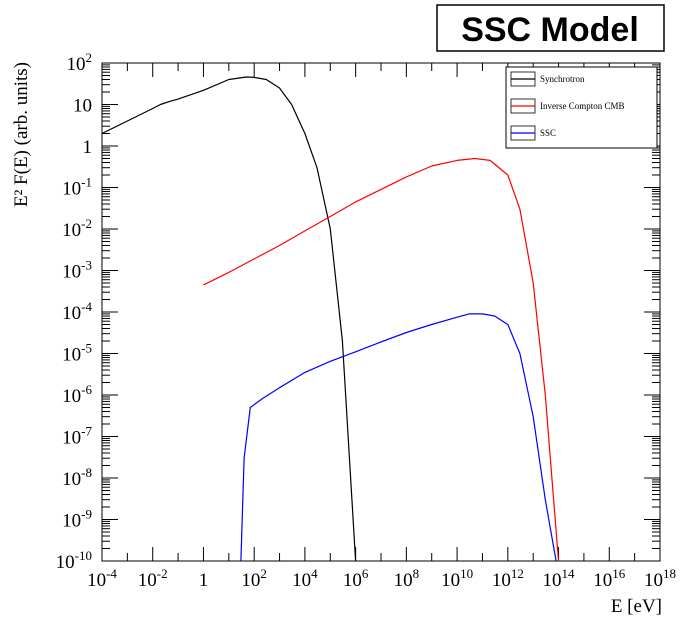 This screenshot has width=680, height=621. I want to click on x-tick-label: 10⁻⁴, so click(102, 578).